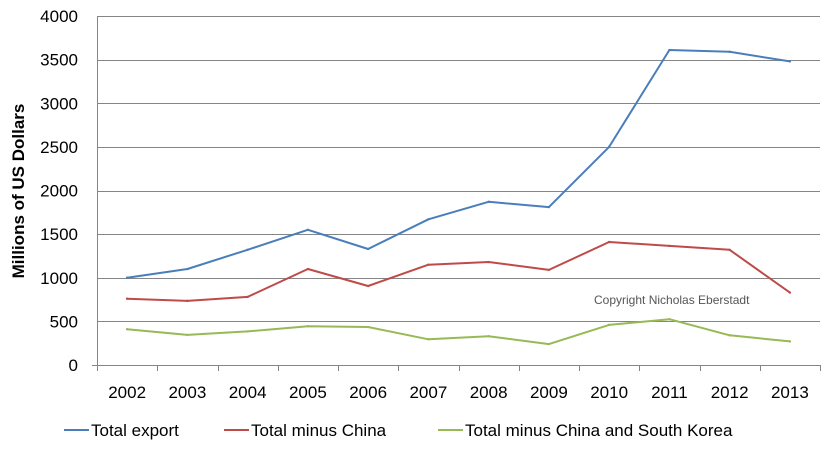 The height and width of the screenshot is (452, 833). Describe the element at coordinates (59, 16) in the screenshot. I see `y-tick-label: 4000` at that location.